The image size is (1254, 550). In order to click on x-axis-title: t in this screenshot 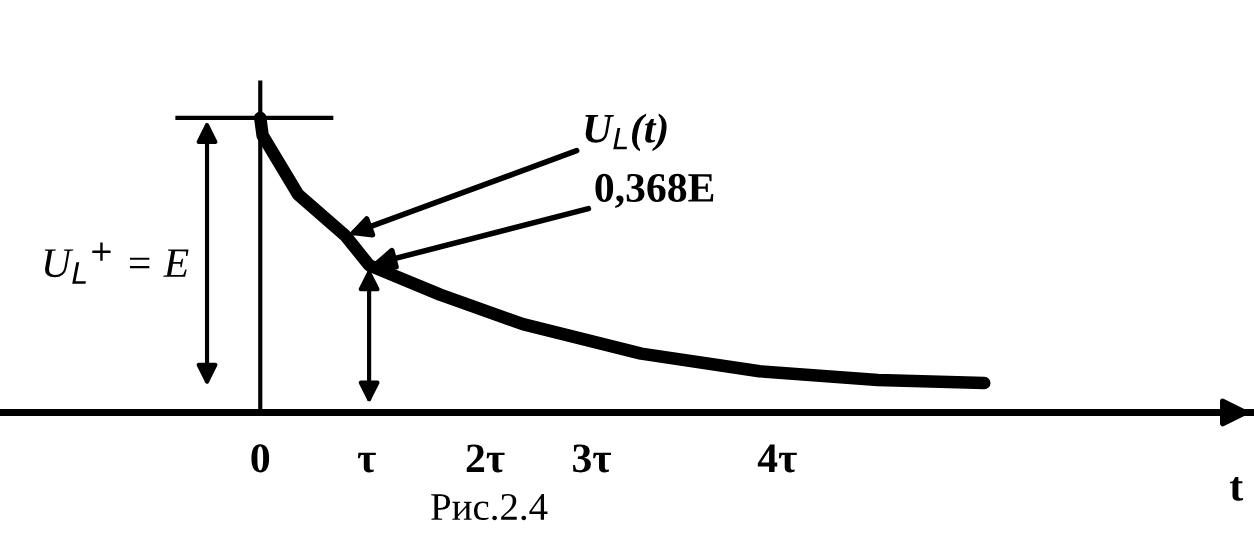, I will do `click(1236, 488)`.